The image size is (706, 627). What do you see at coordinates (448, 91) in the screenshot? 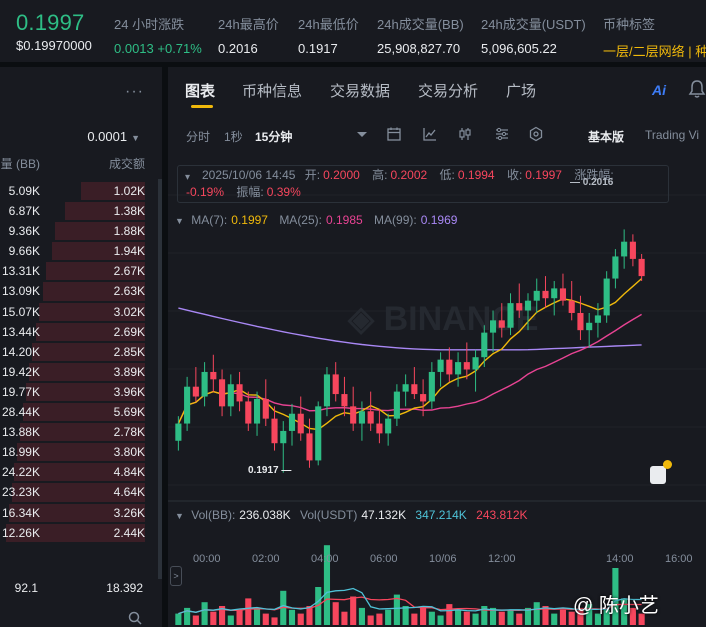
I see `tab-trade-analysis: 交易分析` at bounding box center [448, 91].